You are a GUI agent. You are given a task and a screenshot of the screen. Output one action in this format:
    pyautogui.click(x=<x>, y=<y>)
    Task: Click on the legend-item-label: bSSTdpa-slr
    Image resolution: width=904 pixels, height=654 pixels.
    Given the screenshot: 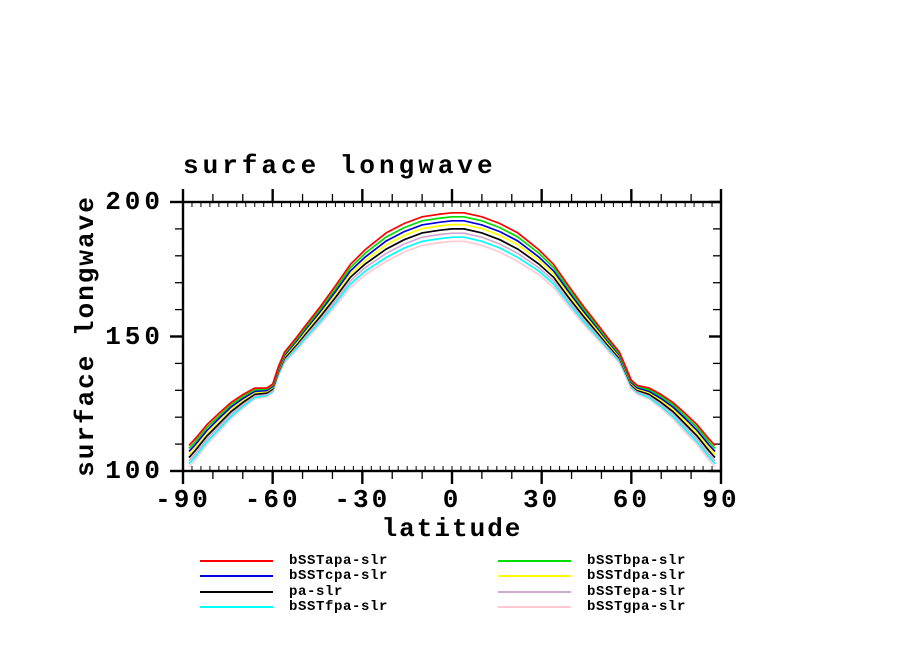 What is the action you would take?
    pyautogui.click(x=637, y=576)
    